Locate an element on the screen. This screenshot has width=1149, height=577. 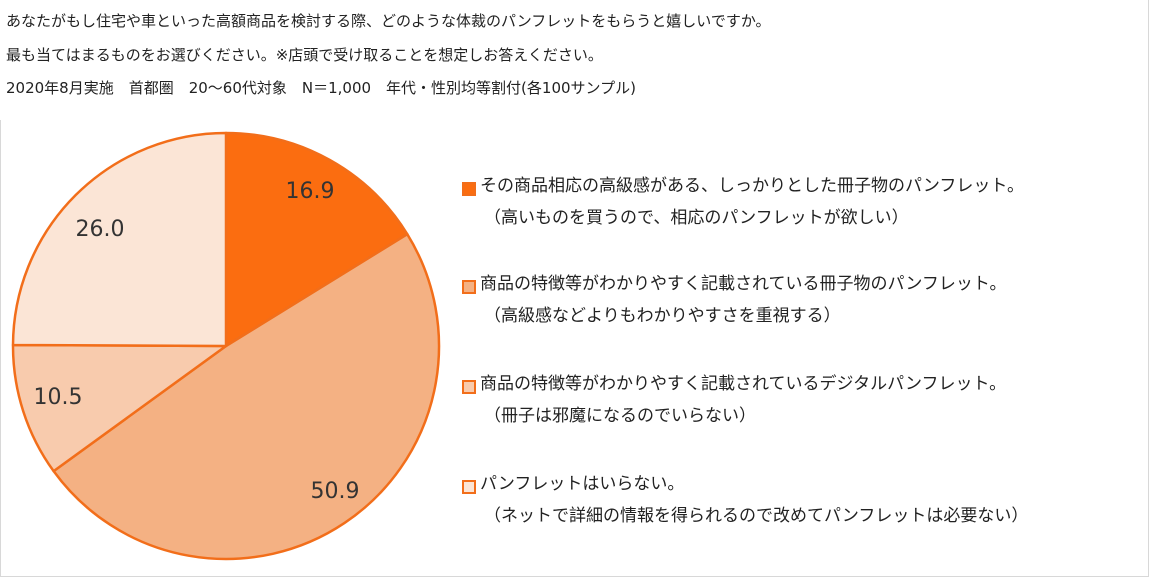
slice-label-3: 10.5 is located at coordinates (58, 397).